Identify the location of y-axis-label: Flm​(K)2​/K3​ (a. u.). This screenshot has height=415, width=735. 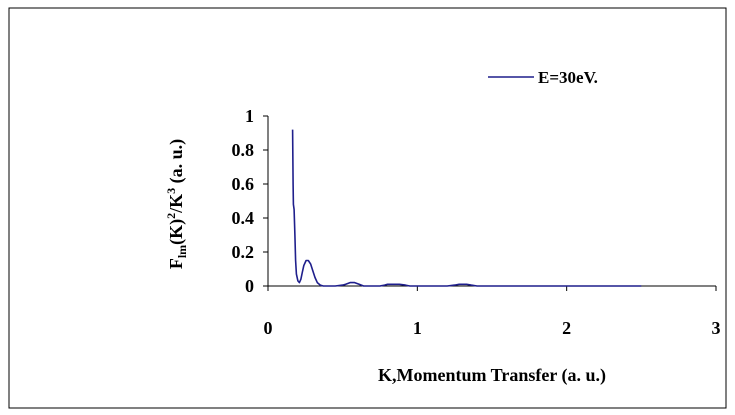
(176, 204).